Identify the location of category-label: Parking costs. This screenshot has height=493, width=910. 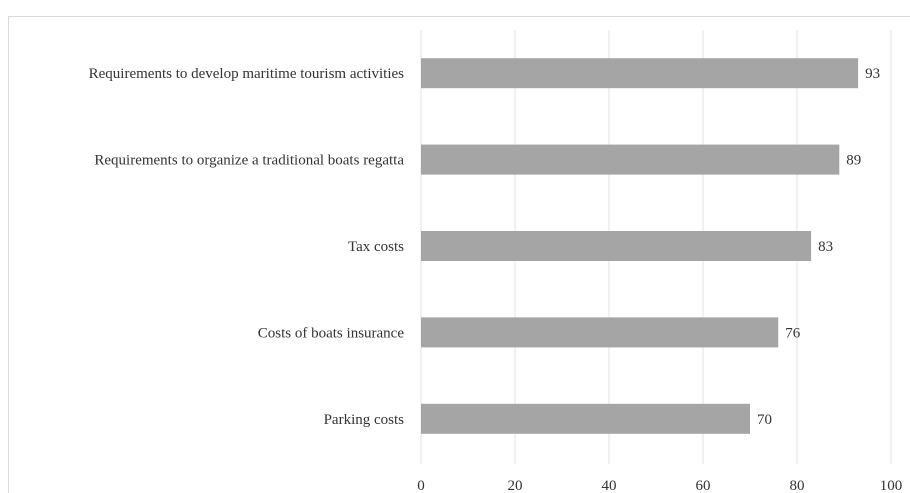
(364, 420).